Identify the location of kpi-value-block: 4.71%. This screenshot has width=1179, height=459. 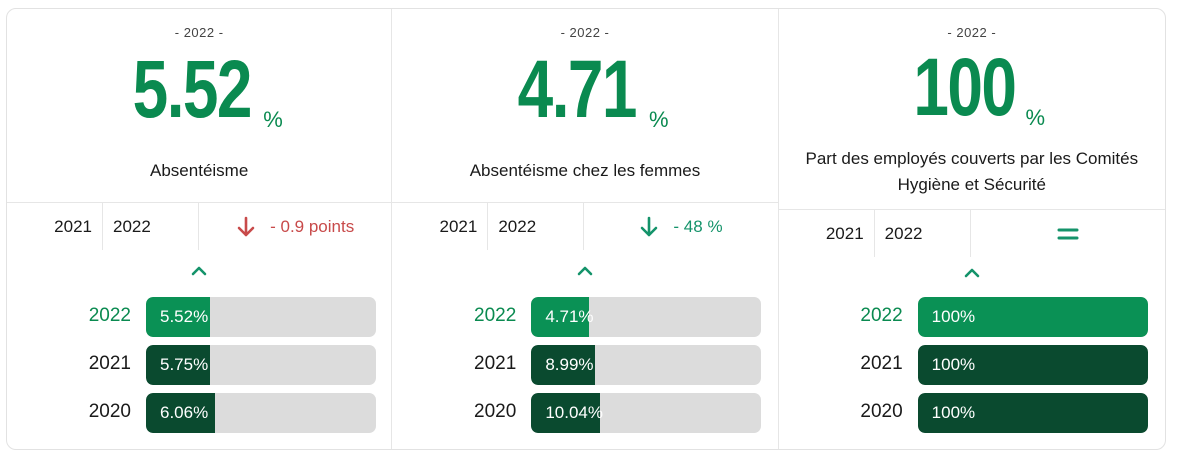
(584, 90).